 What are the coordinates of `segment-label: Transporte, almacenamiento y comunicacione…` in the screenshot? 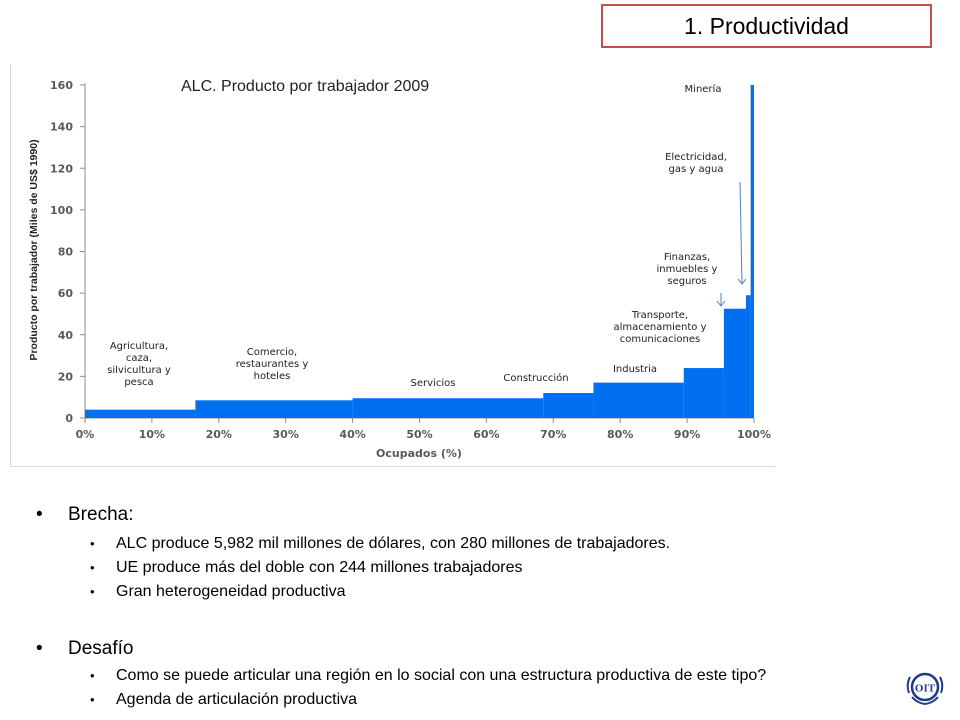 It's located at (659, 327).